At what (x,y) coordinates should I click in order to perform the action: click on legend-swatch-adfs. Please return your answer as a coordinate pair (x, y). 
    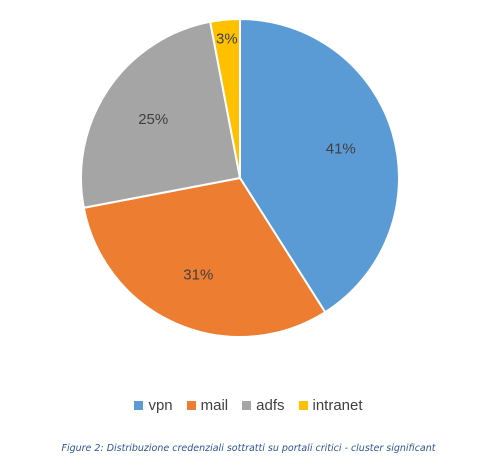
    Looking at the image, I should click on (247, 405).